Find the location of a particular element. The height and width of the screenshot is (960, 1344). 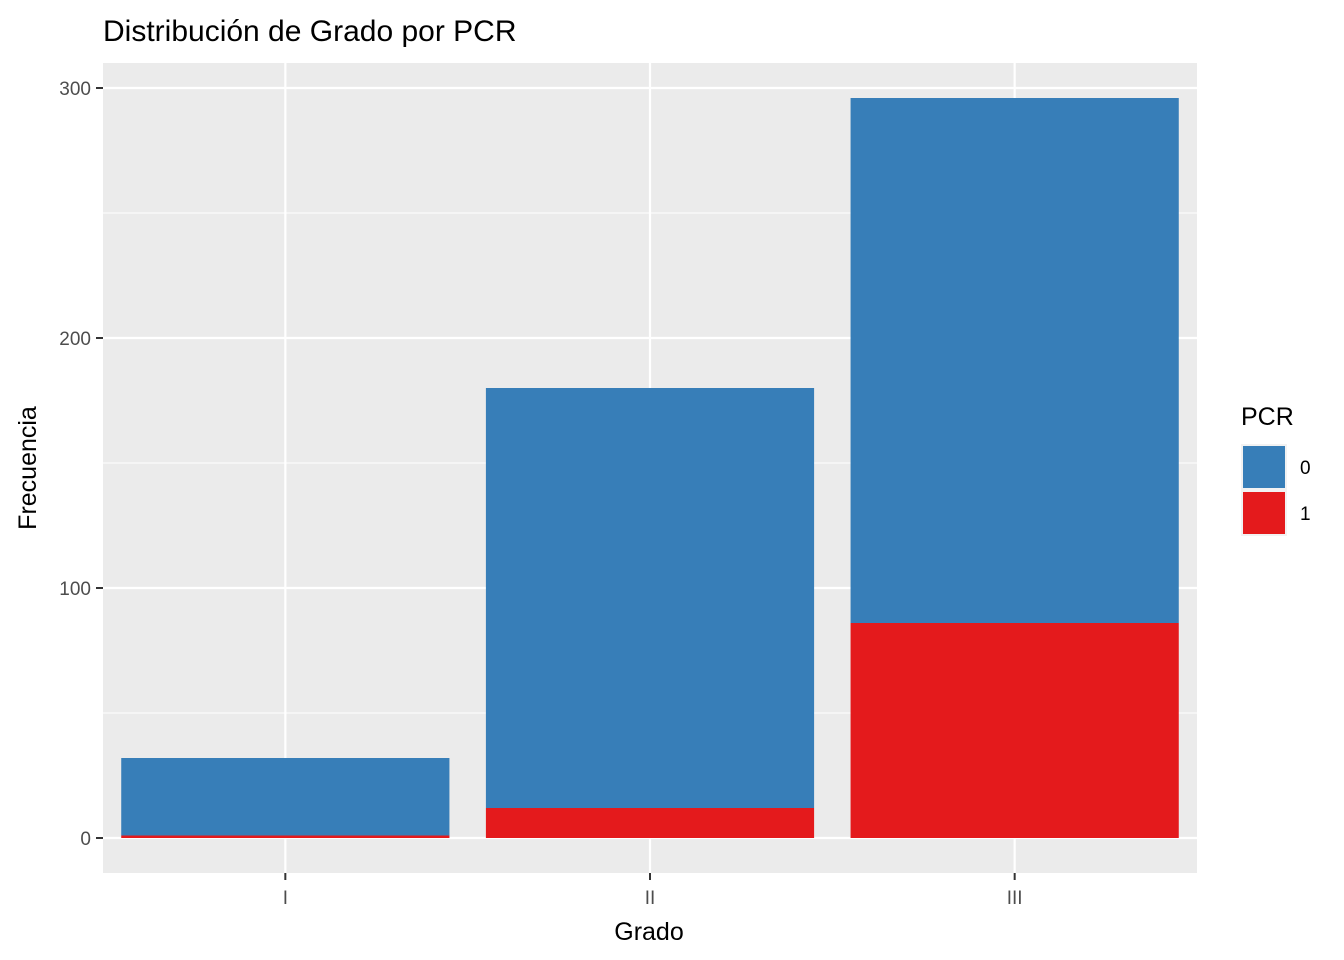

y-axis-title: Frecuencia is located at coordinates (28, 468).